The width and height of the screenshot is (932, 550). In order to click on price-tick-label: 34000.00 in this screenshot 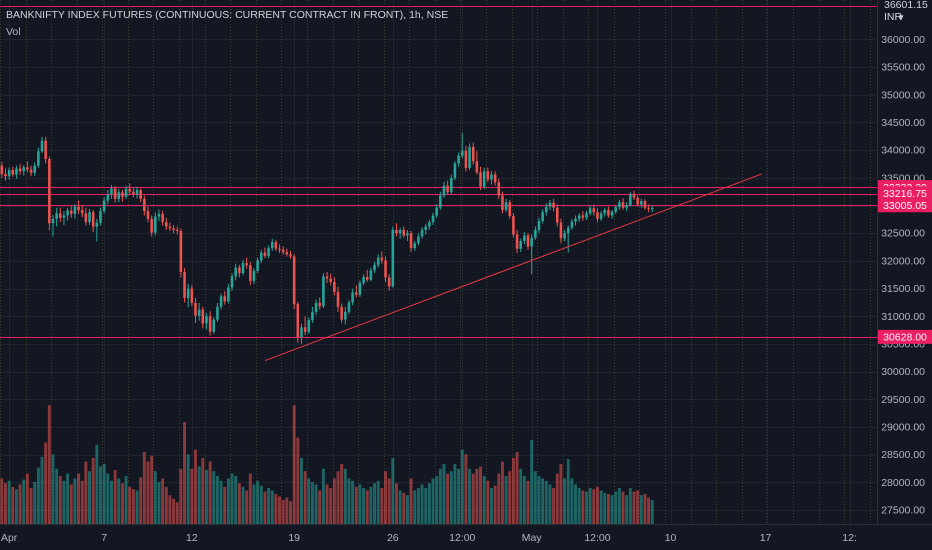, I will do `click(903, 151)`.